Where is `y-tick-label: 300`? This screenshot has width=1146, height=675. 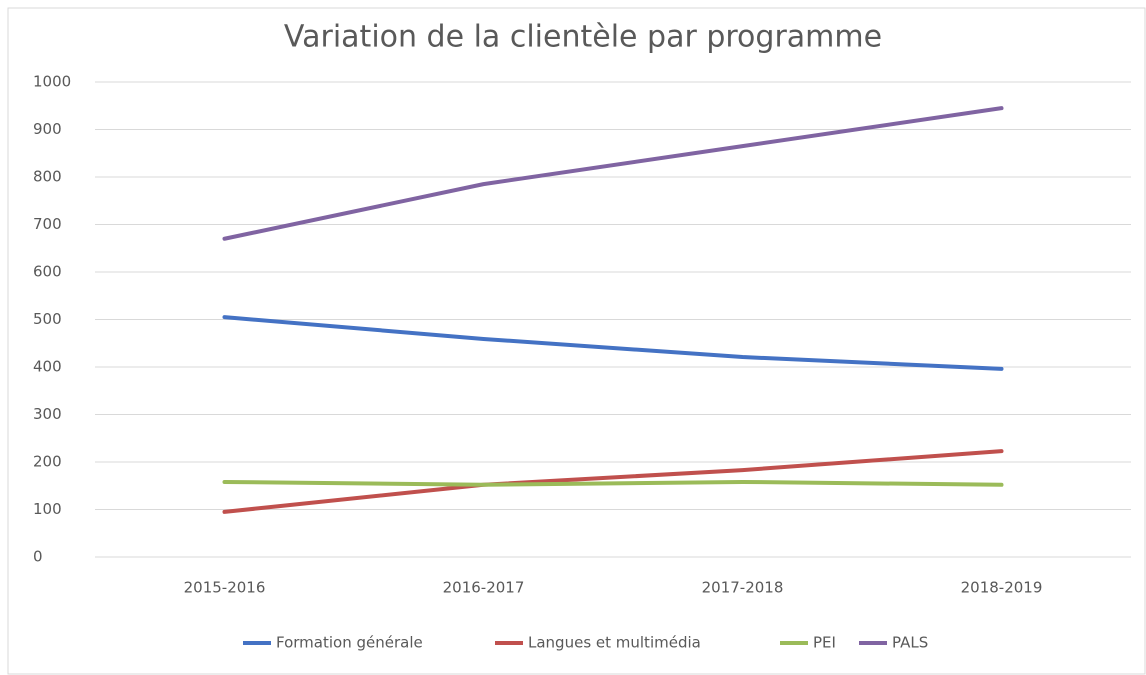 y-tick-label: 300 is located at coordinates (47, 414).